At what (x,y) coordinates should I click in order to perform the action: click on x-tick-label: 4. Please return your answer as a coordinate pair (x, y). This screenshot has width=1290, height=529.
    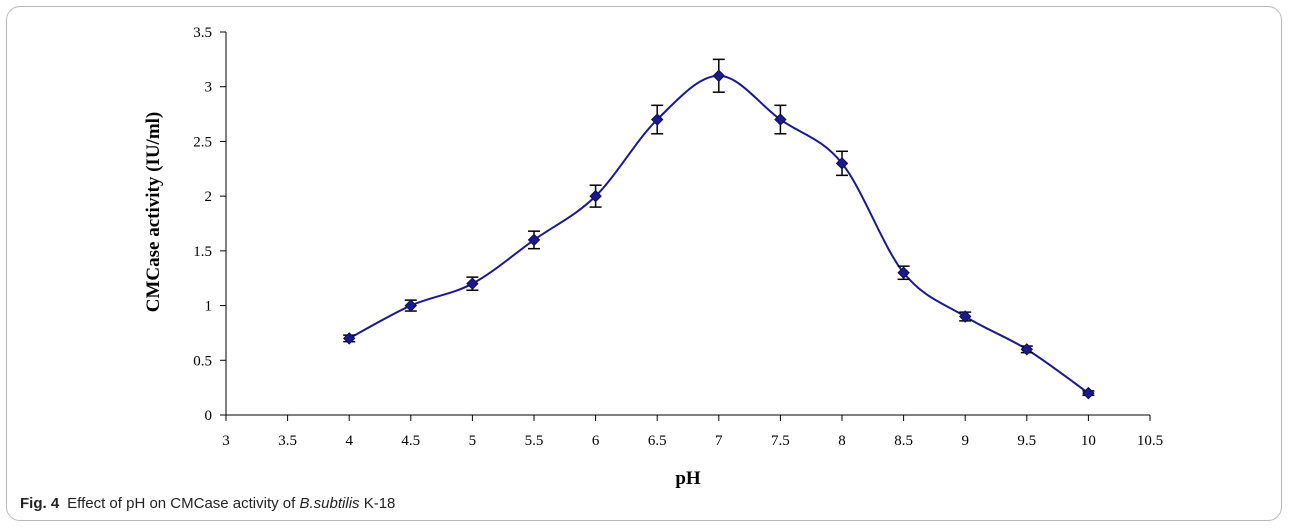
    Looking at the image, I should click on (349, 441).